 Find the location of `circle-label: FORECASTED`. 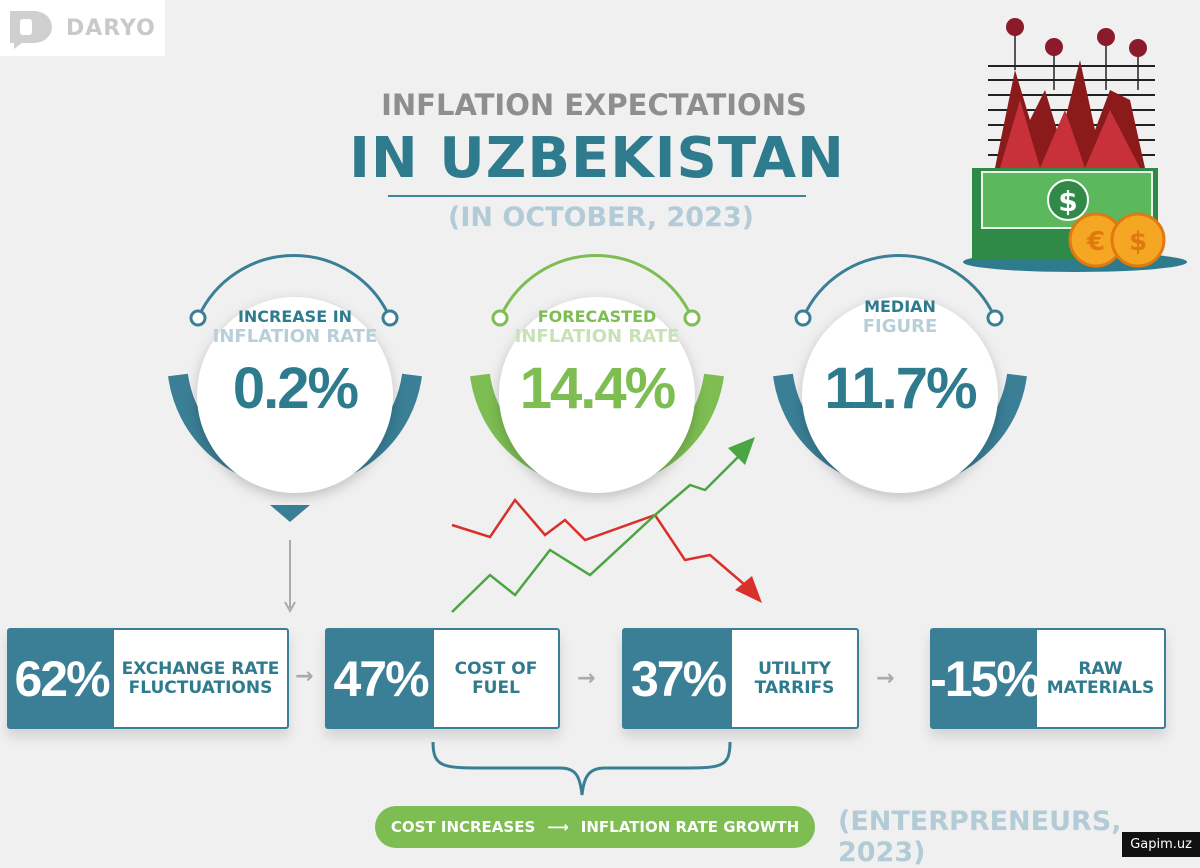

circle-label: FORECASTED is located at coordinates (597, 316).